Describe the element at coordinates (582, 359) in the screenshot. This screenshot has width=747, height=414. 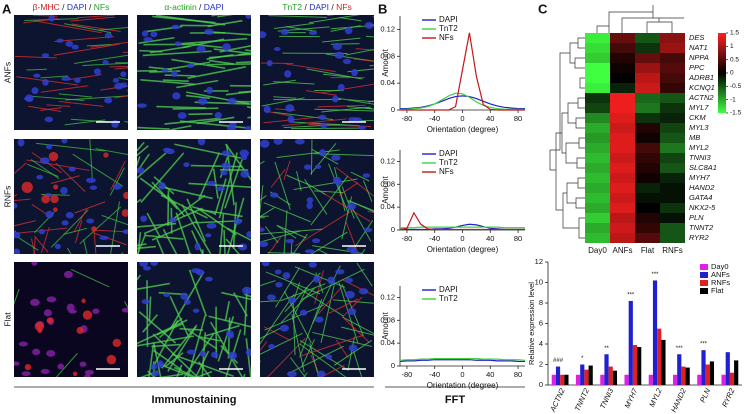
I see `significance: *` at that location.